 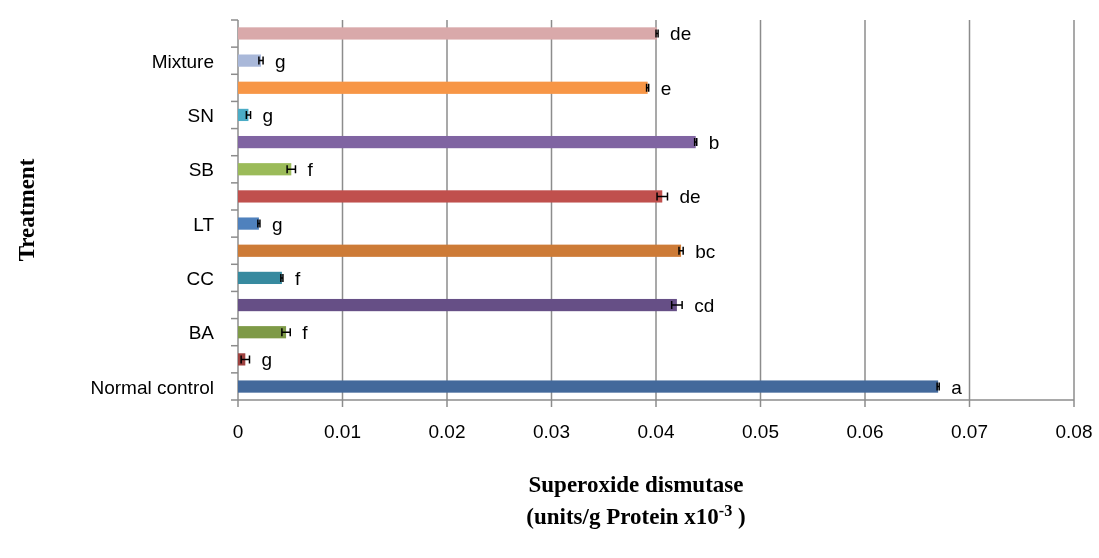 I want to click on data-label: a, so click(x=957, y=387).